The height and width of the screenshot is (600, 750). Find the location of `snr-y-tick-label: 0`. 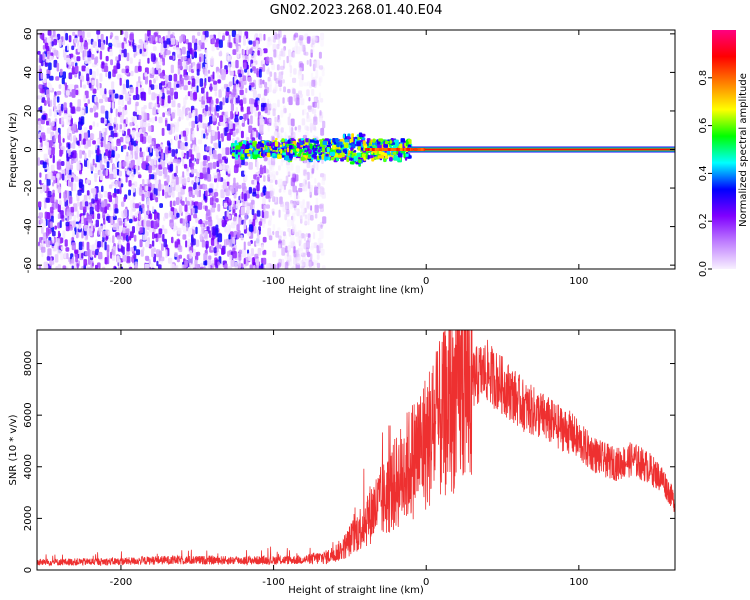

snr-y-tick-label: 0 is located at coordinates (28, 570).